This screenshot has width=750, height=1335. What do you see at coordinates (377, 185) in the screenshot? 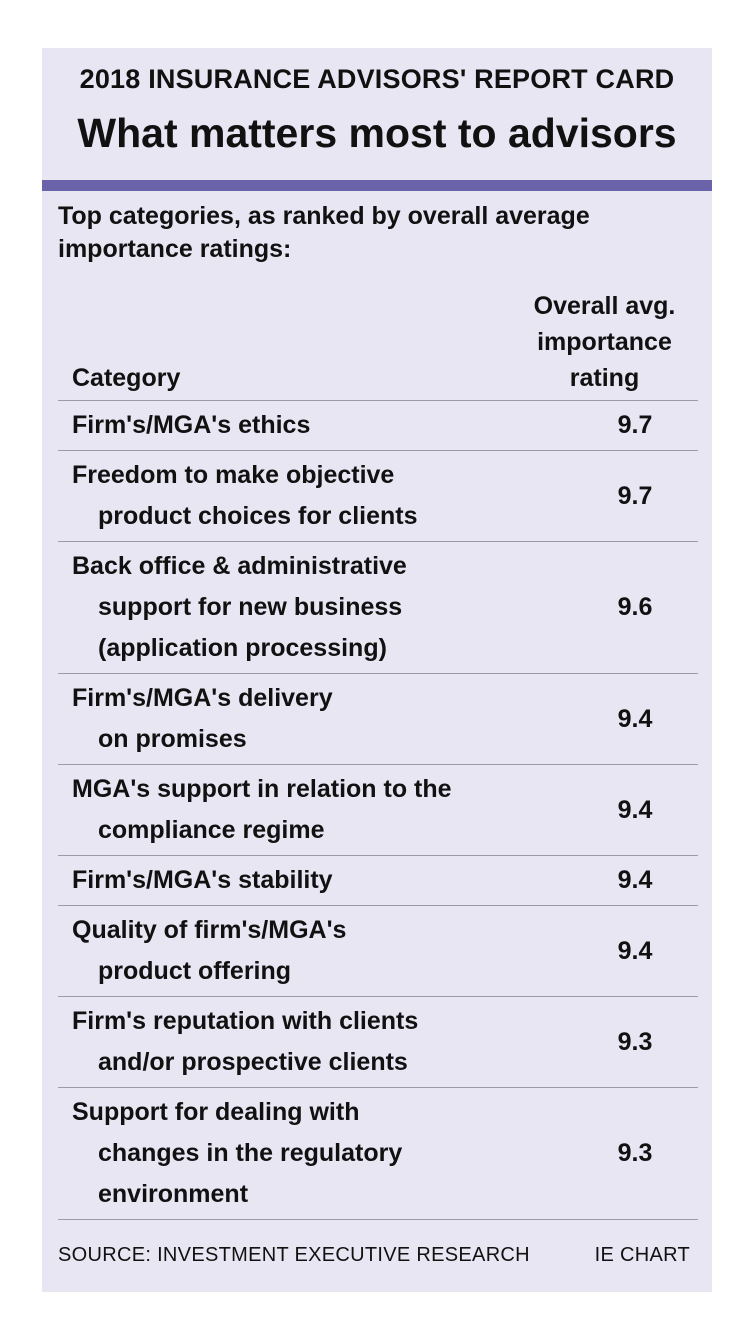
I see `accent-bar` at bounding box center [377, 185].